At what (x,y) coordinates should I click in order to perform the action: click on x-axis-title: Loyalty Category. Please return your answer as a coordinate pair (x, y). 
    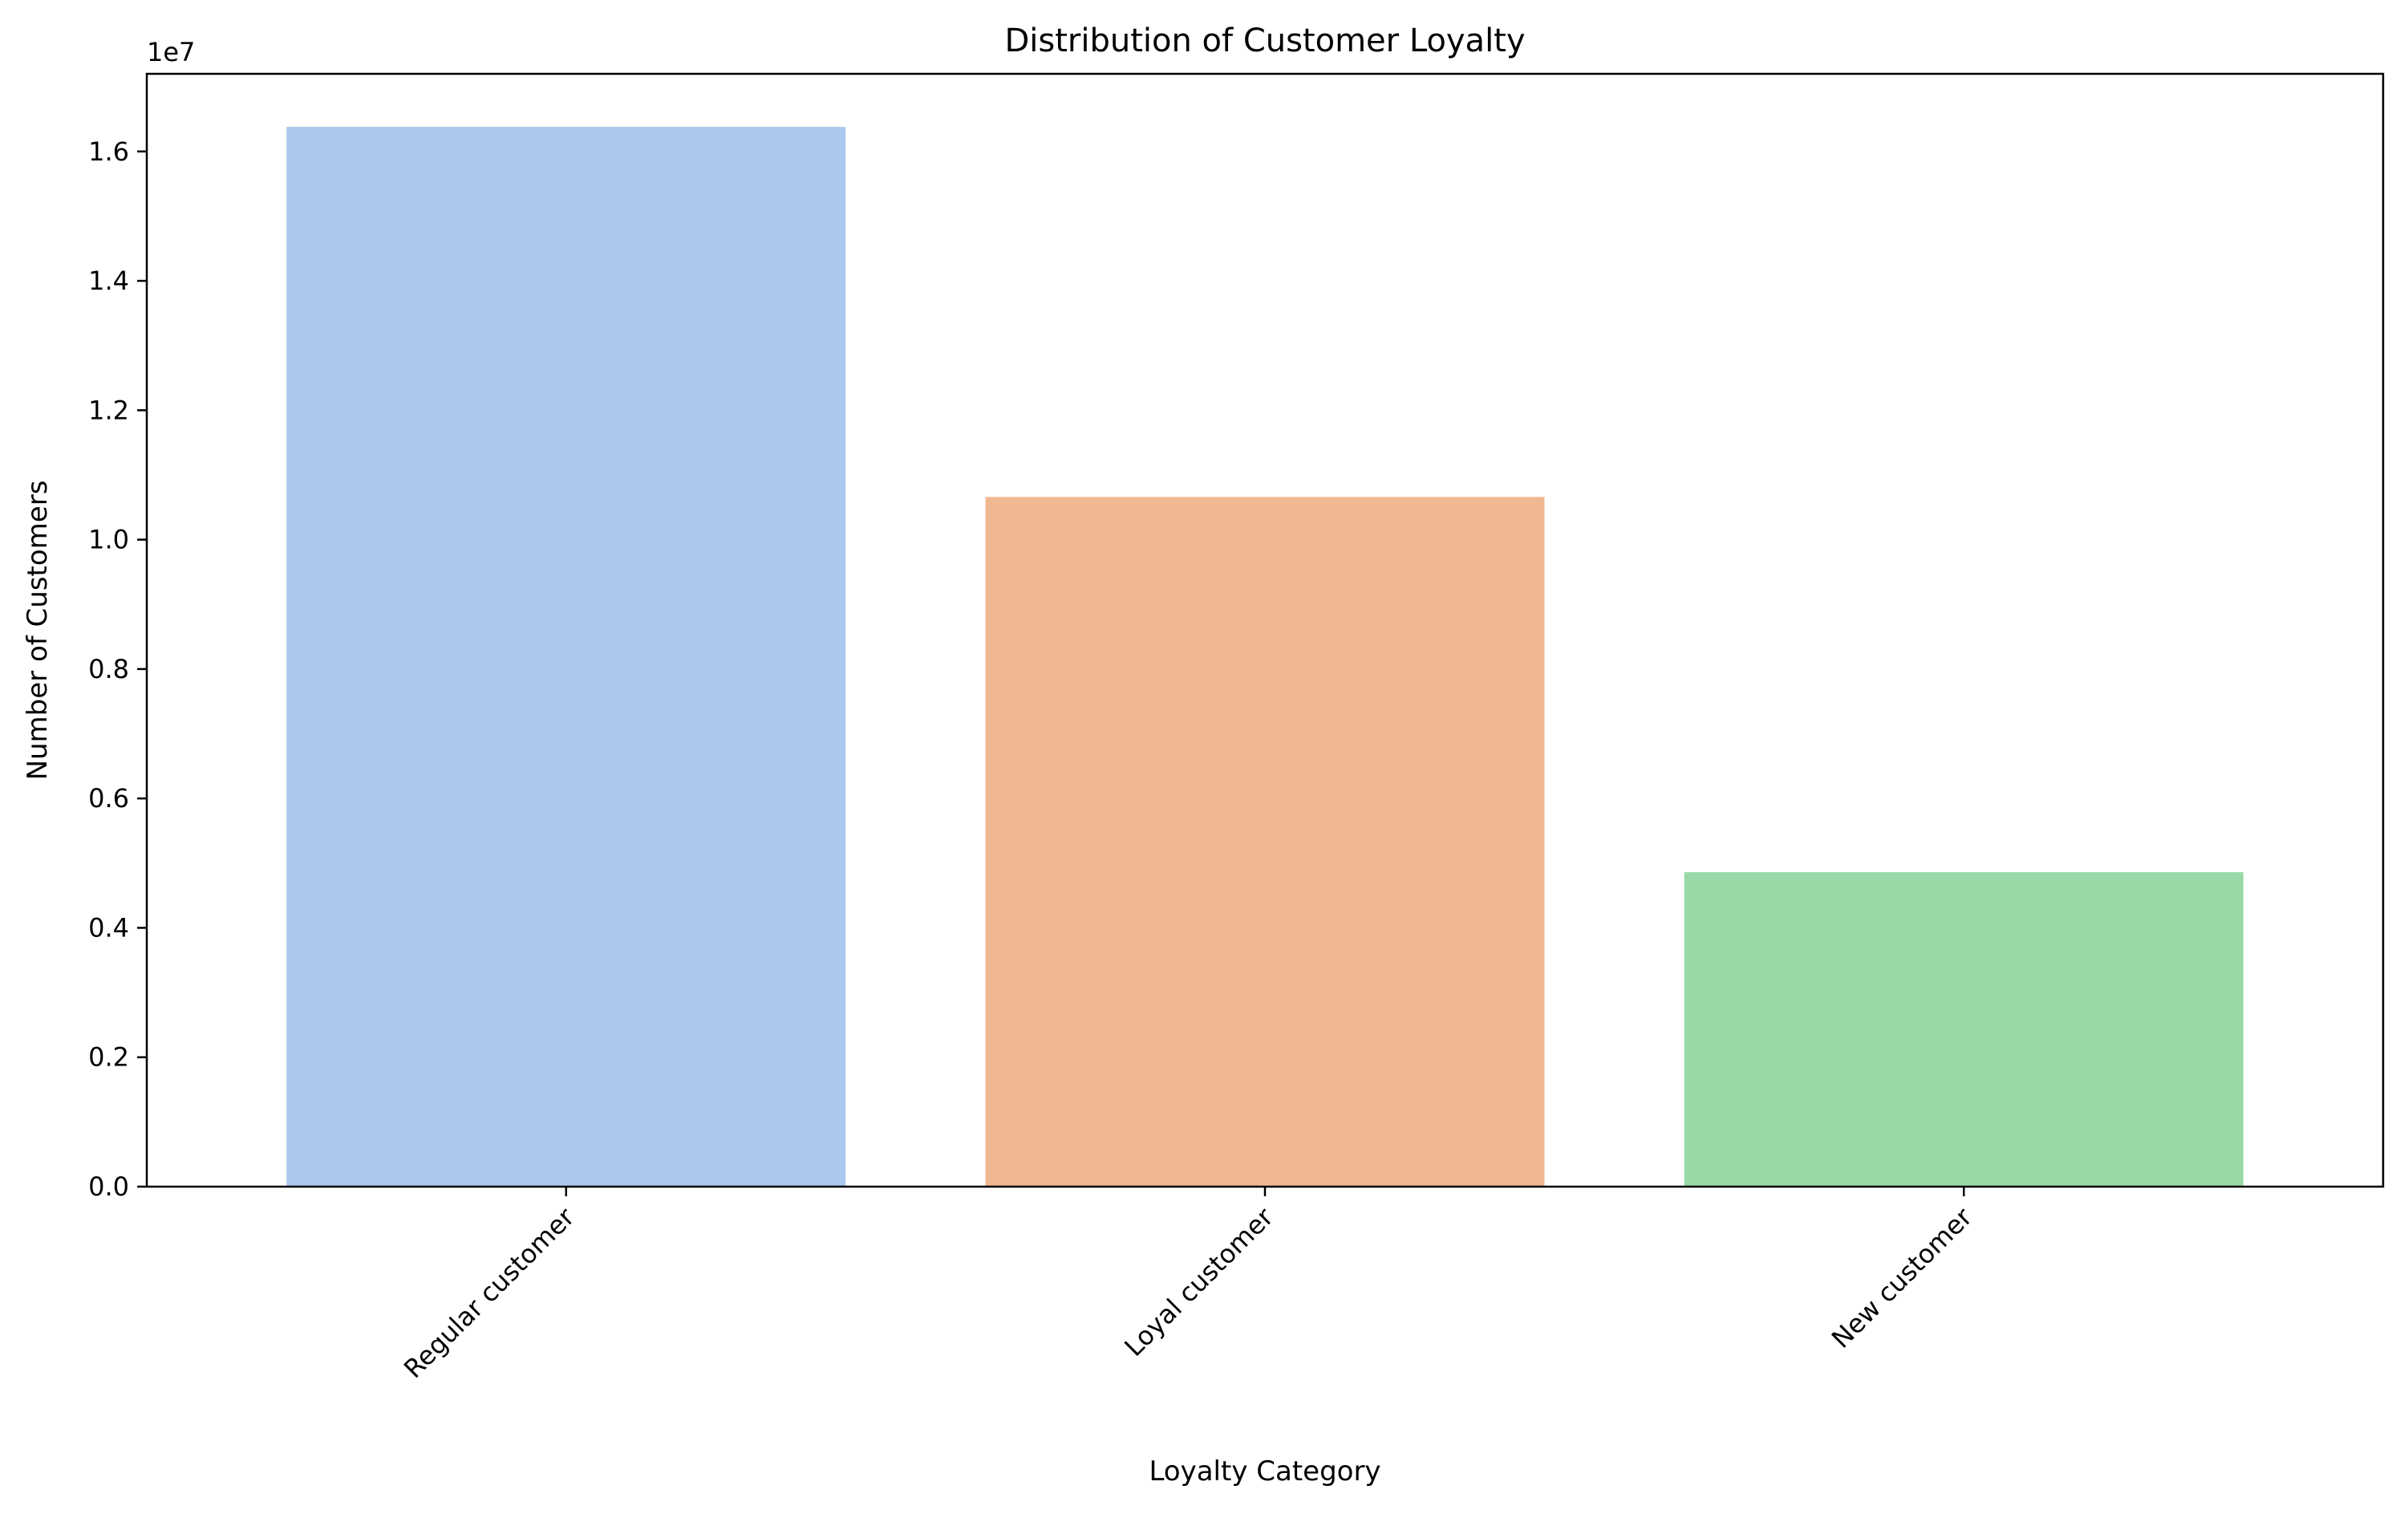
    Looking at the image, I should click on (1264, 1472).